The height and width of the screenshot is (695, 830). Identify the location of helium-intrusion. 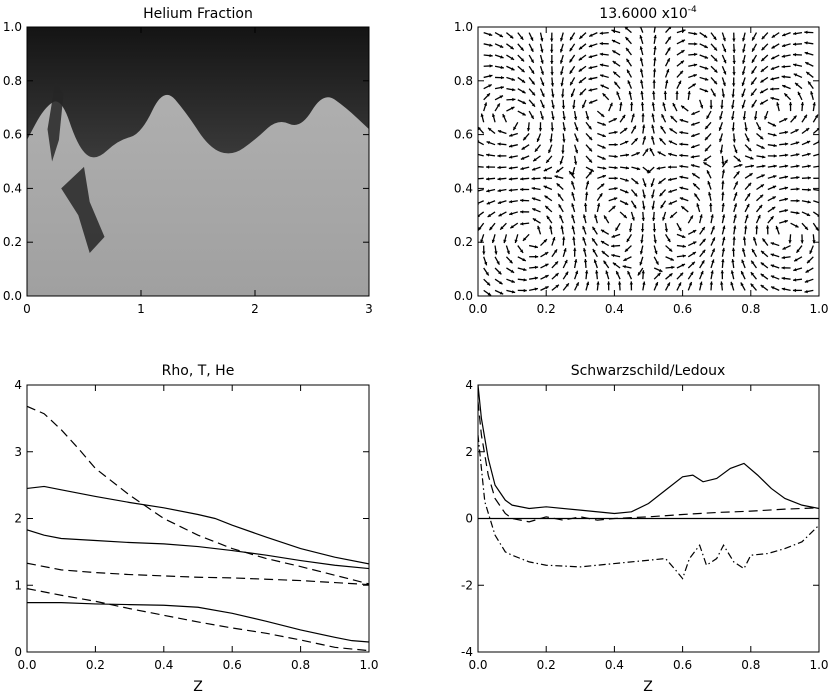
(55, 121).